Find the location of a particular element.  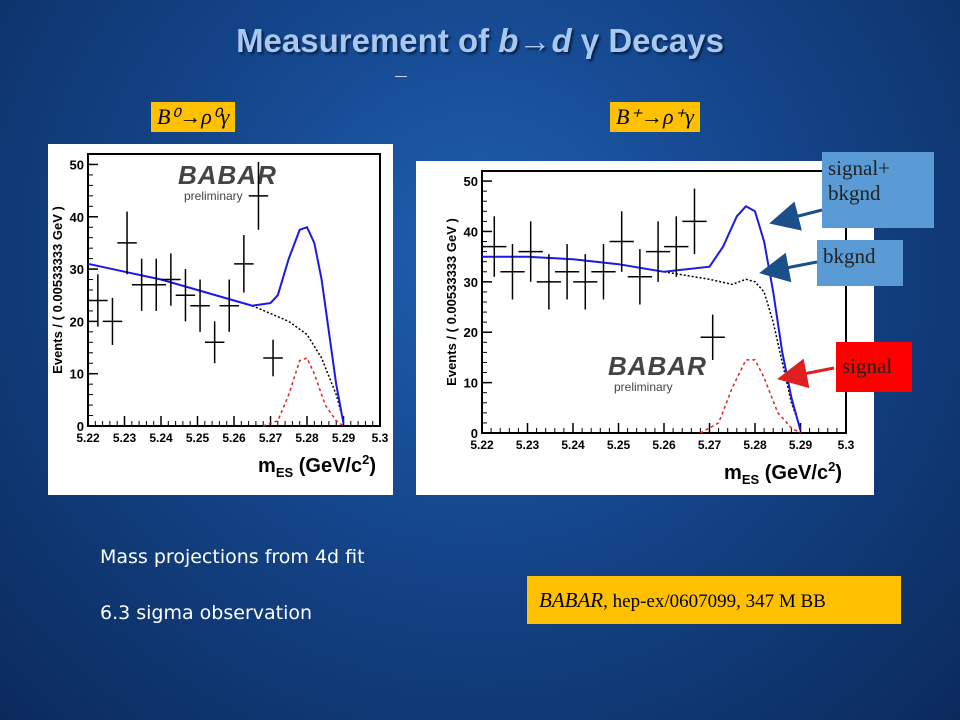

bottom-line-1: Mass projections from 4d fit is located at coordinates (232, 557).